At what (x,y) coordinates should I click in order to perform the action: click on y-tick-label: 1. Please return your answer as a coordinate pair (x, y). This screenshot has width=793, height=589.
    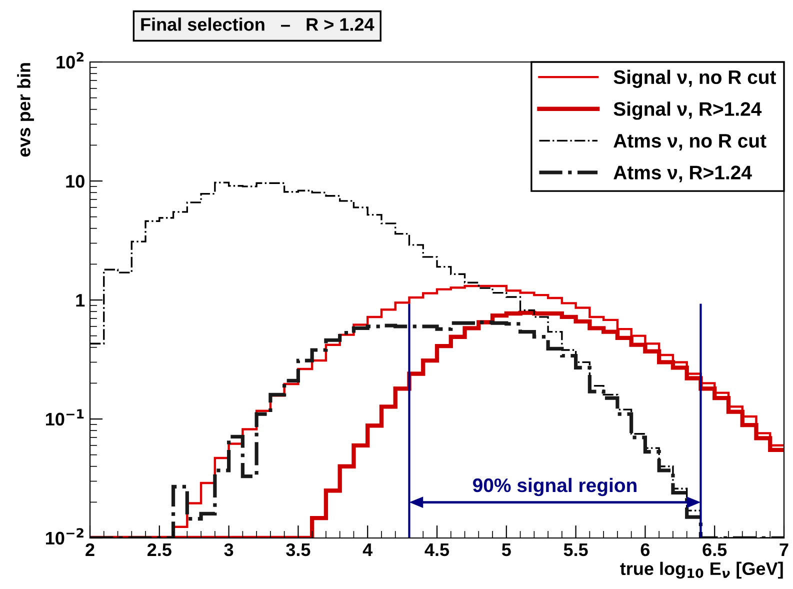
    Looking at the image, I should click on (80, 300).